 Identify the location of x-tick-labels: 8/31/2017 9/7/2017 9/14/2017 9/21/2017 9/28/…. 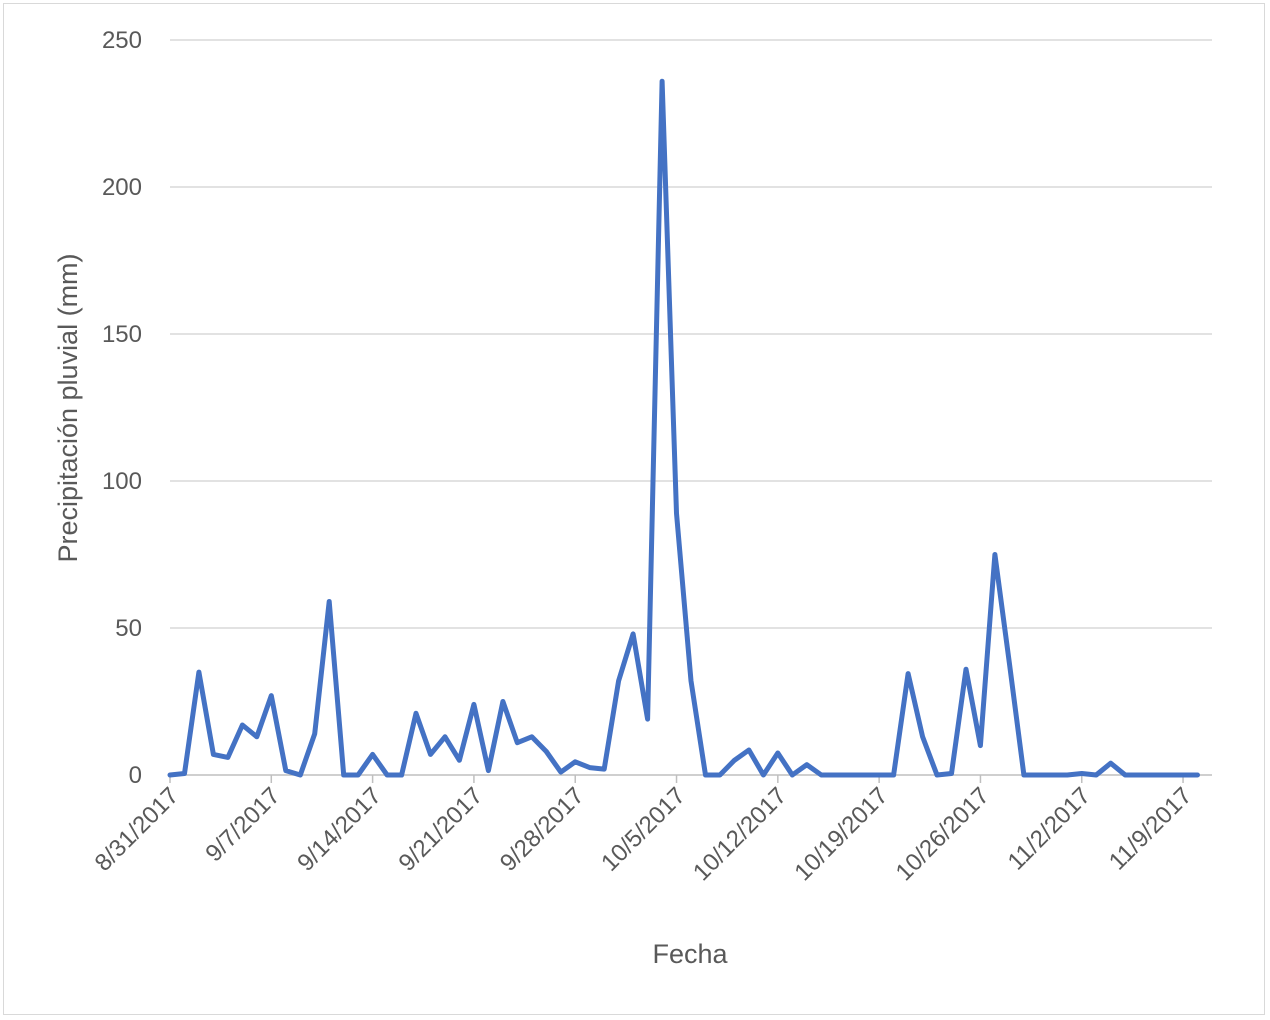
(644, 834).